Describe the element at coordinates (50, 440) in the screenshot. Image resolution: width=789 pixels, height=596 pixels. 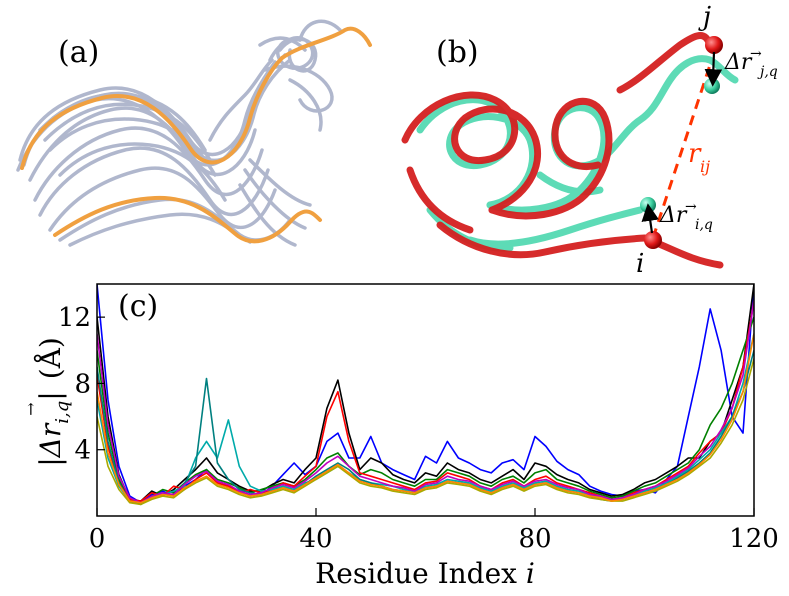
I see `y-axis-label-base: Δr` at that location.